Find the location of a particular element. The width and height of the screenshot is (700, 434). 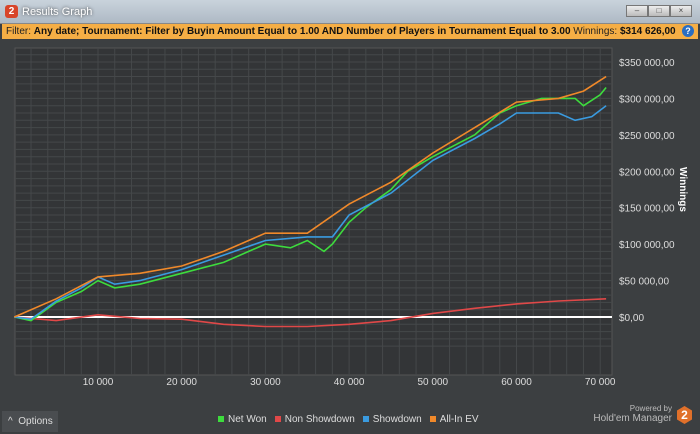

y-axis-label: Winnings is located at coordinates (682, 189).